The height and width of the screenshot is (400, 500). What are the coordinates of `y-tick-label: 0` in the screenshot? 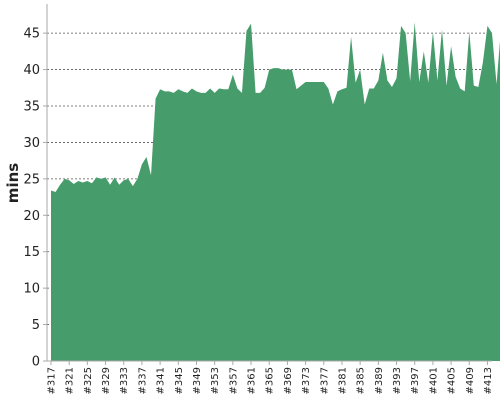 It's located at (36, 362).